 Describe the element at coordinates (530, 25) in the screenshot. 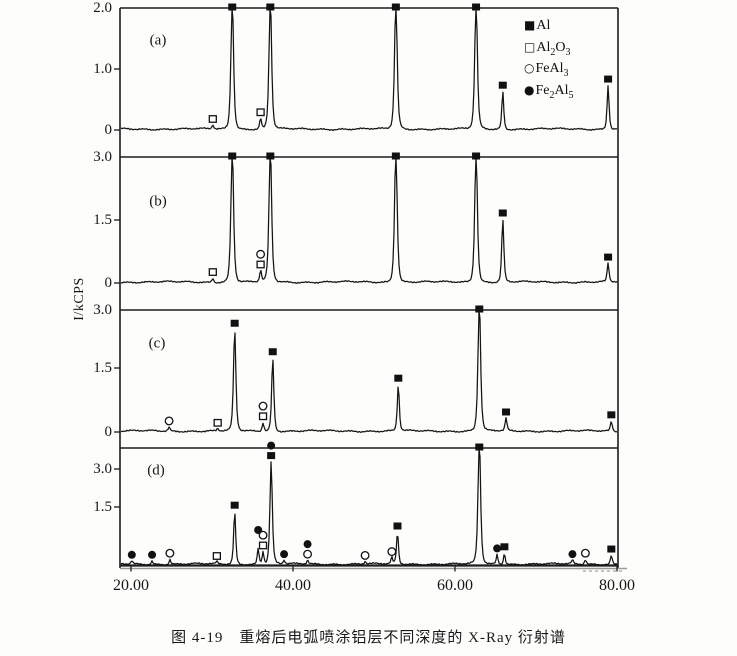

I see `filled-square-icon: ■` at that location.